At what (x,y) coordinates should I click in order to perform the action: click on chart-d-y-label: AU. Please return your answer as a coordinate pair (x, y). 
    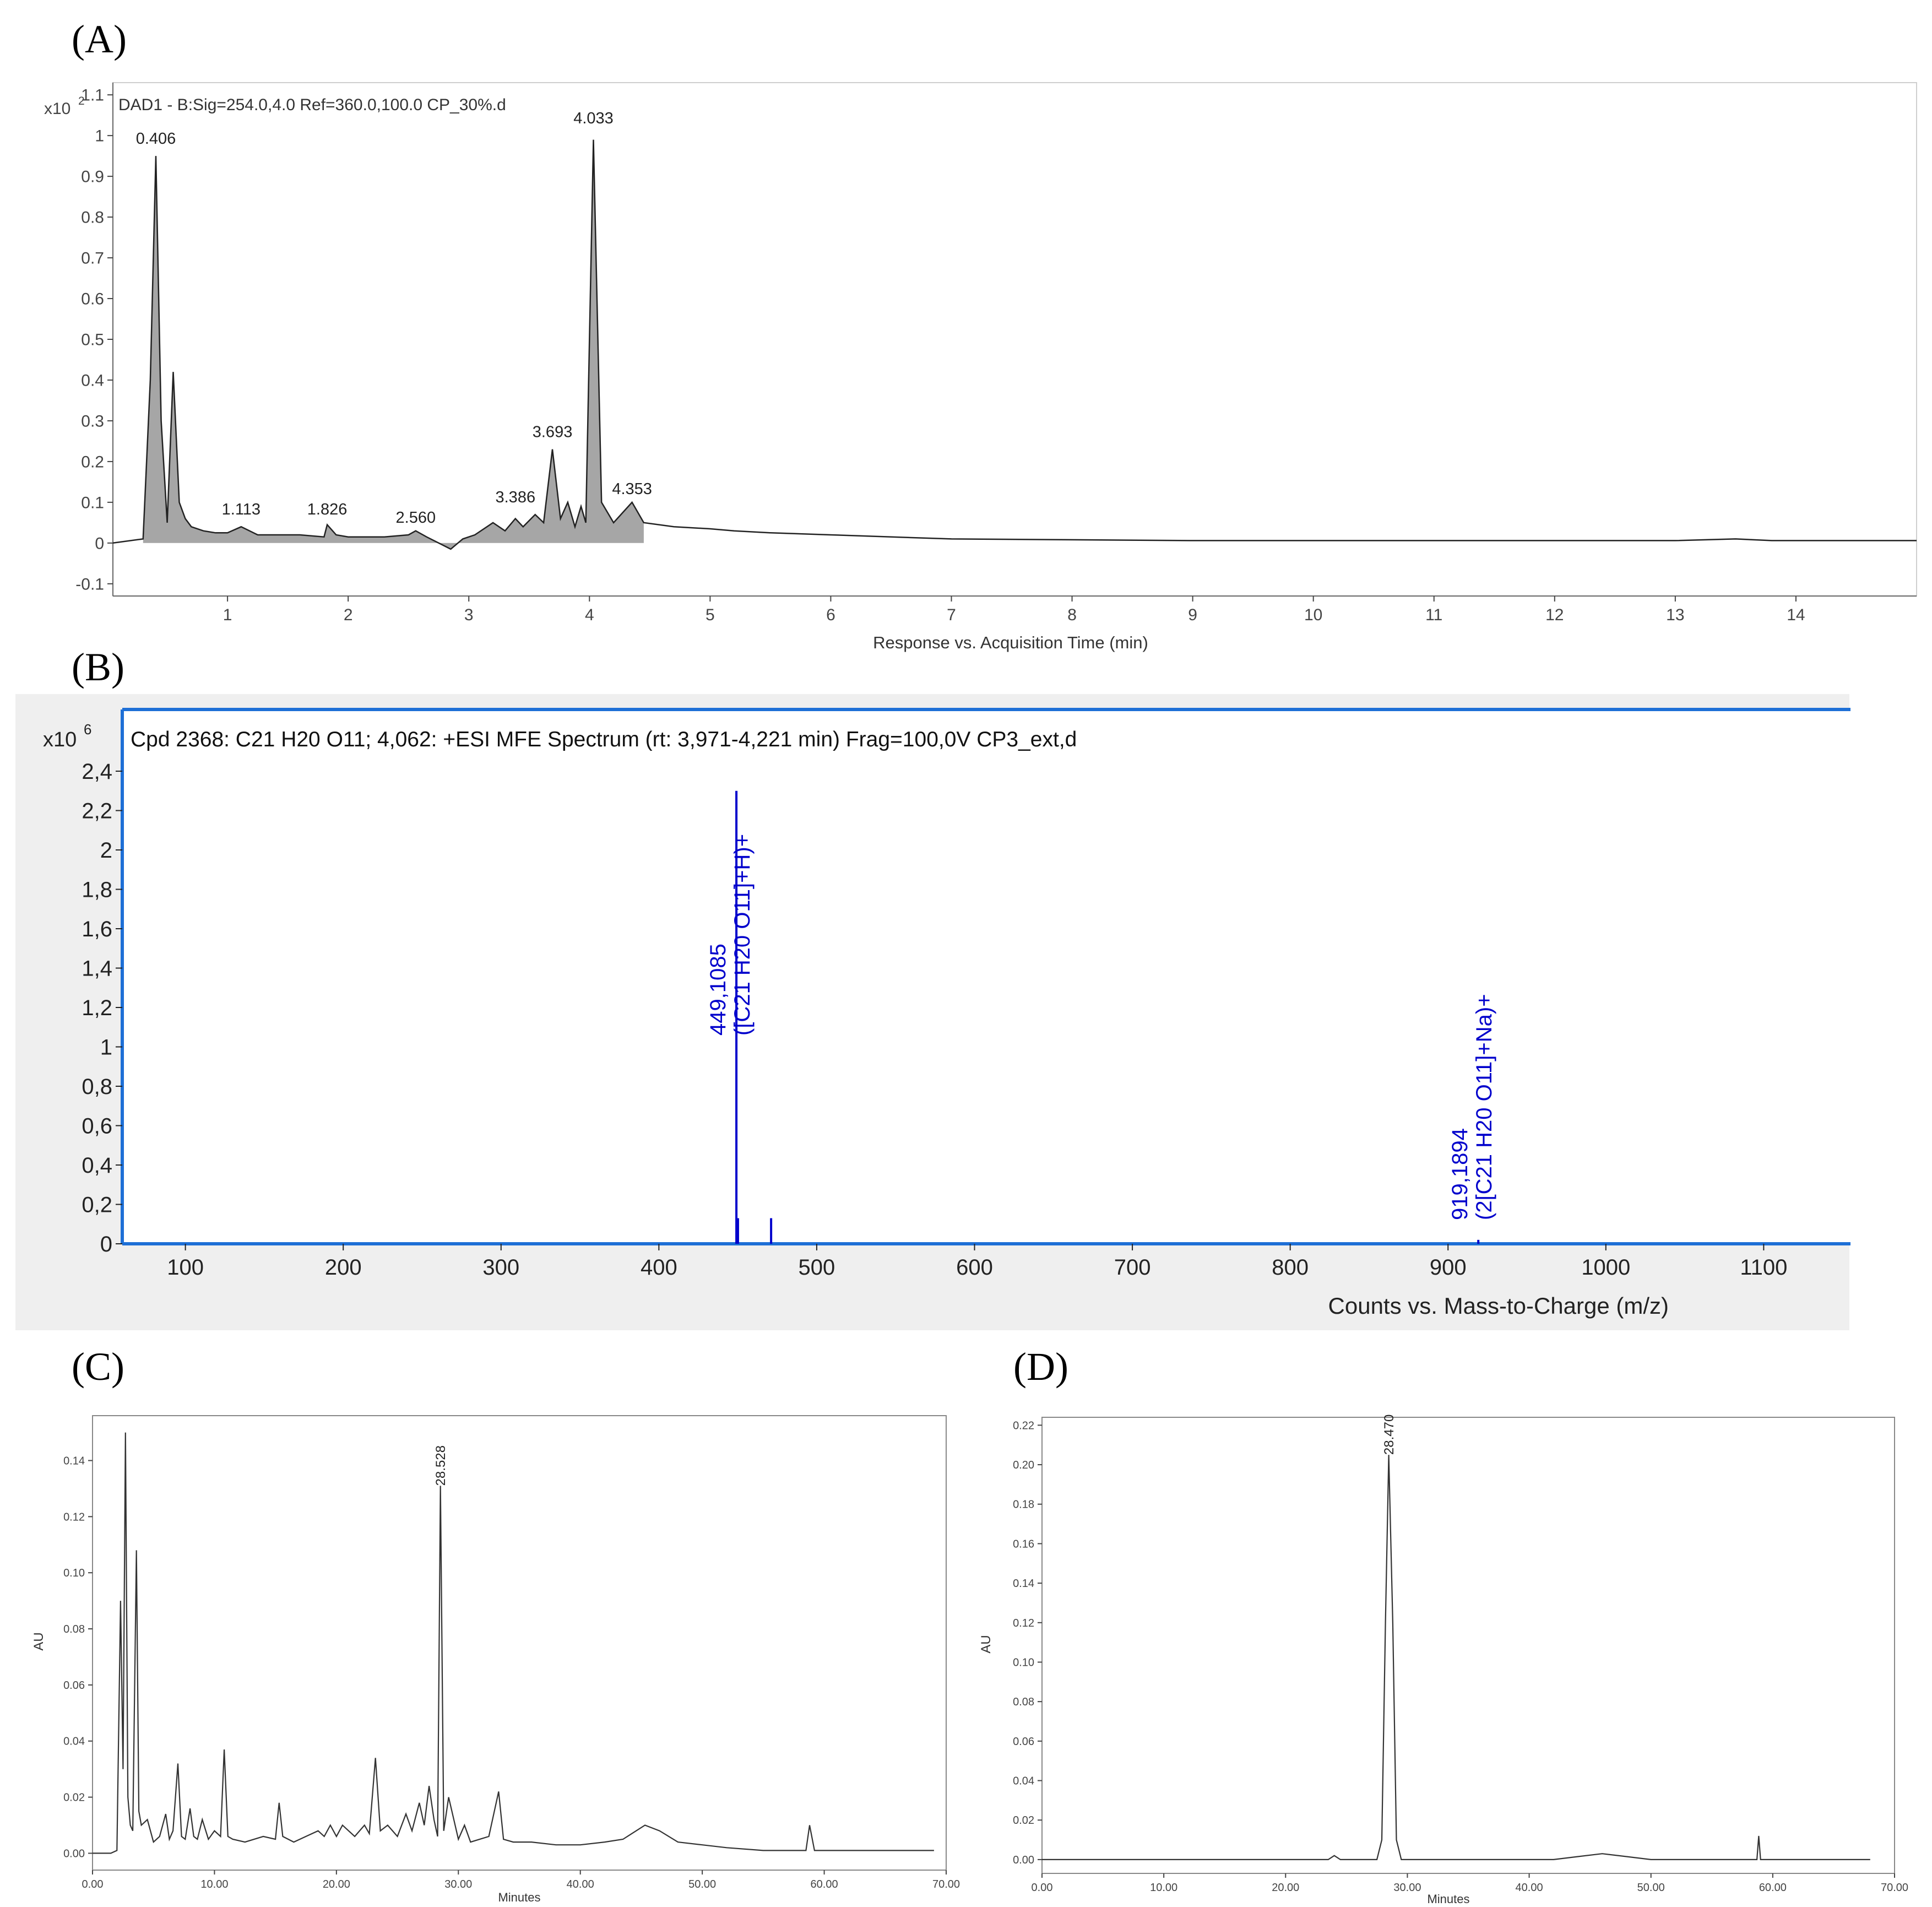
    Looking at the image, I should click on (986, 1644).